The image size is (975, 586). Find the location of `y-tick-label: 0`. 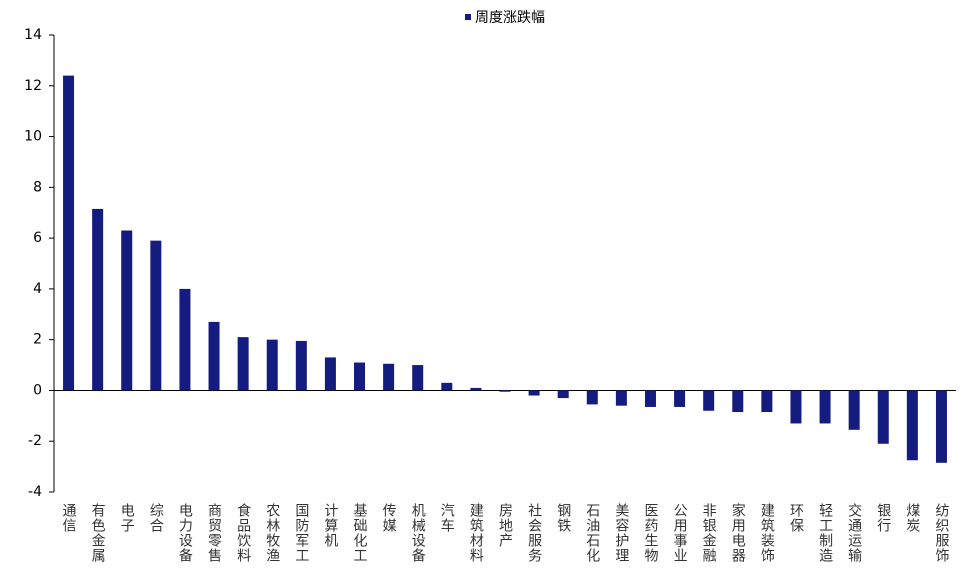

y-tick-label: 0 is located at coordinates (37, 390).